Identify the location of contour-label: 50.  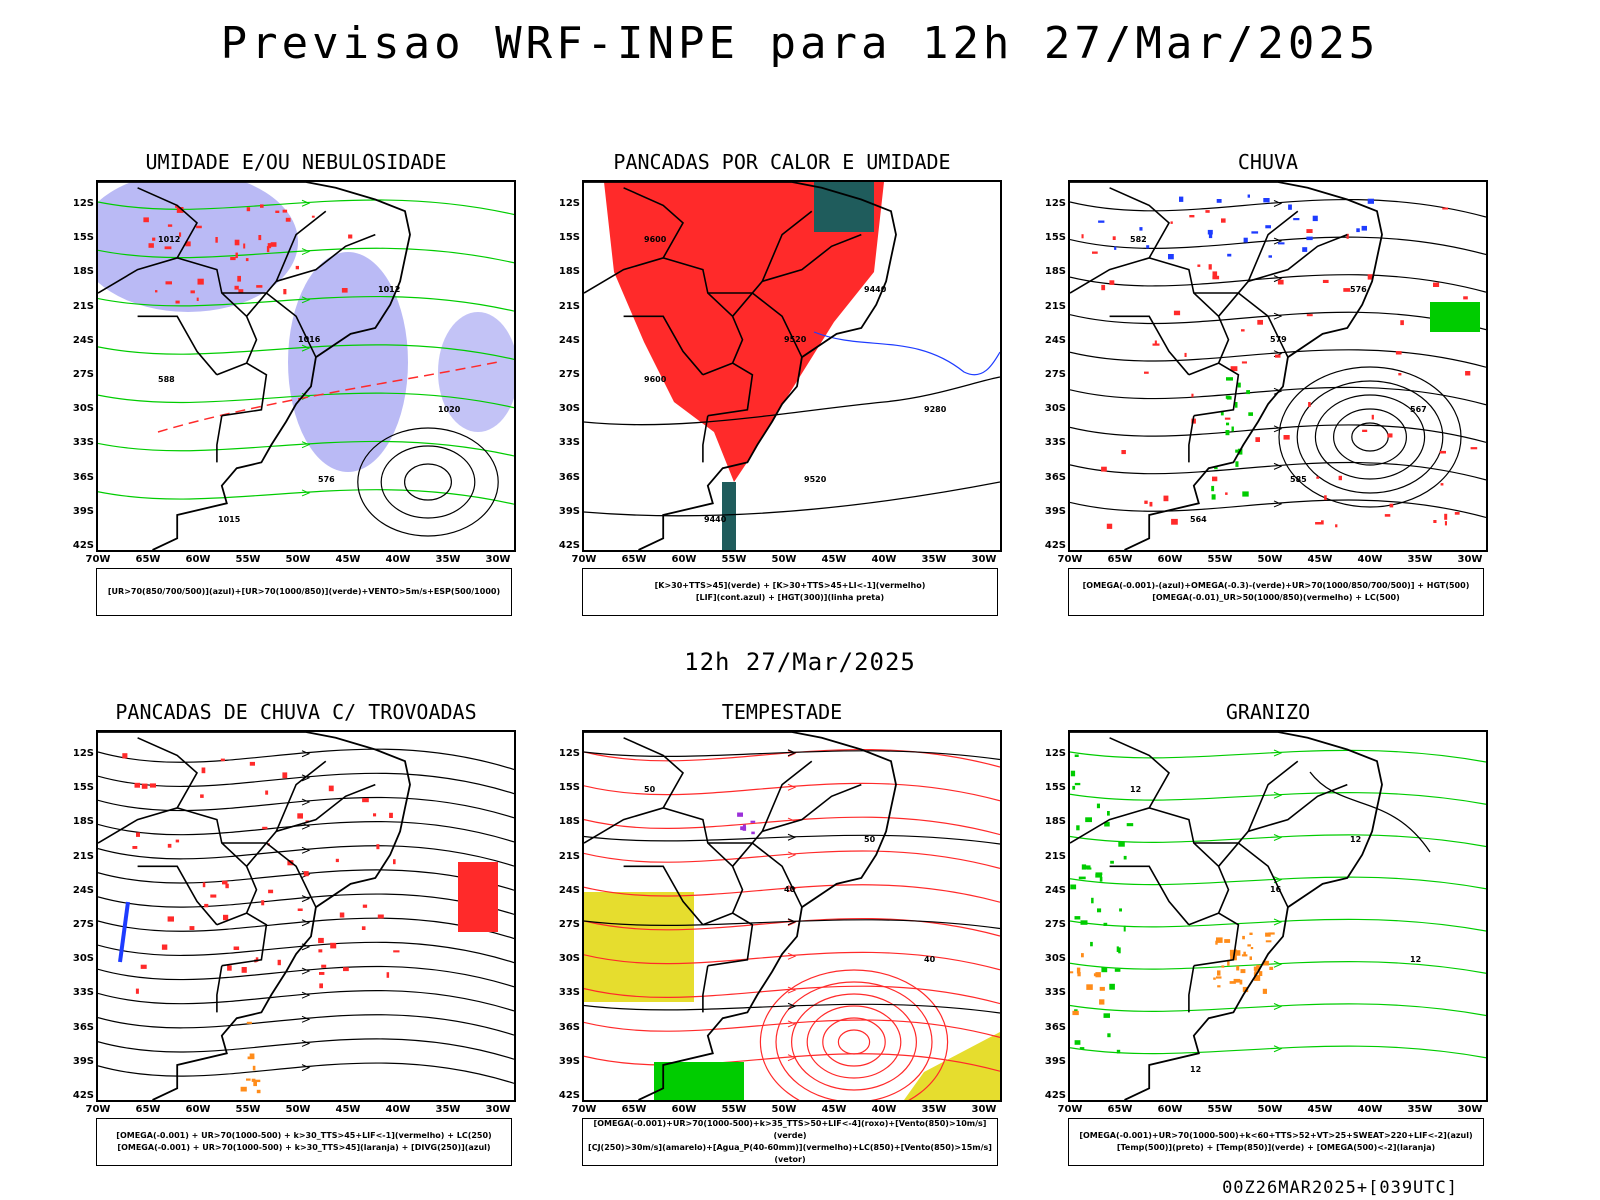
(650, 789).